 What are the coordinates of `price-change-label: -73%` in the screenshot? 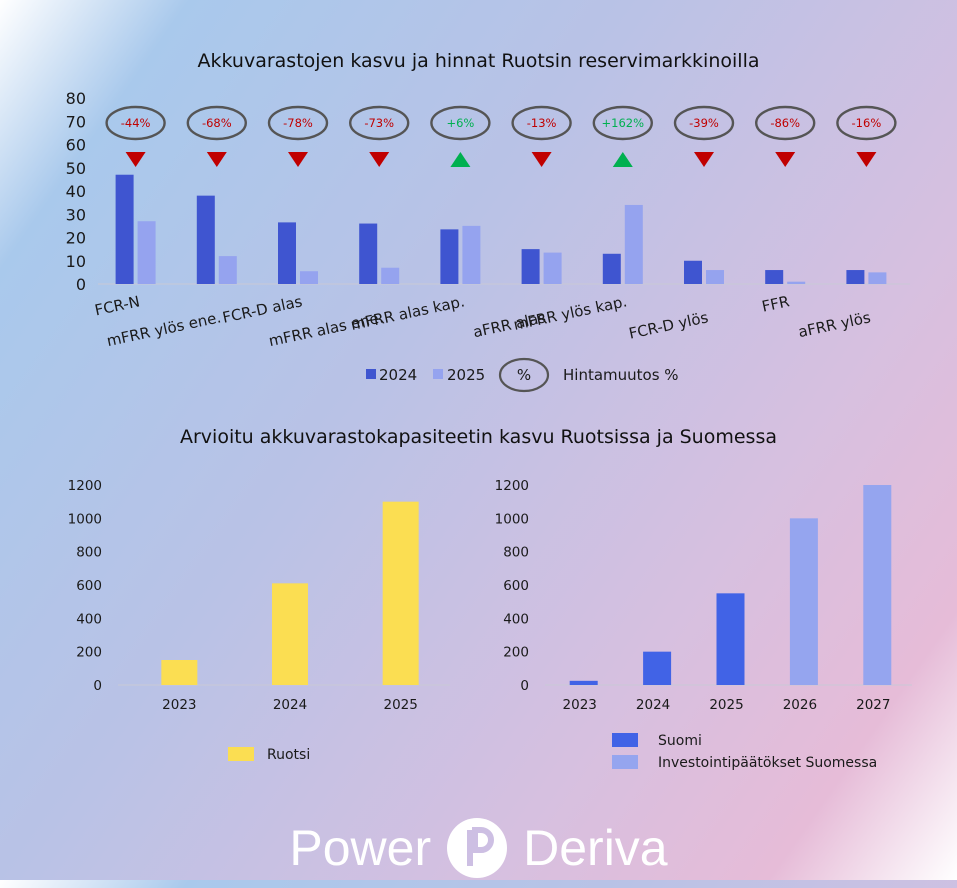 It's located at (379, 123).